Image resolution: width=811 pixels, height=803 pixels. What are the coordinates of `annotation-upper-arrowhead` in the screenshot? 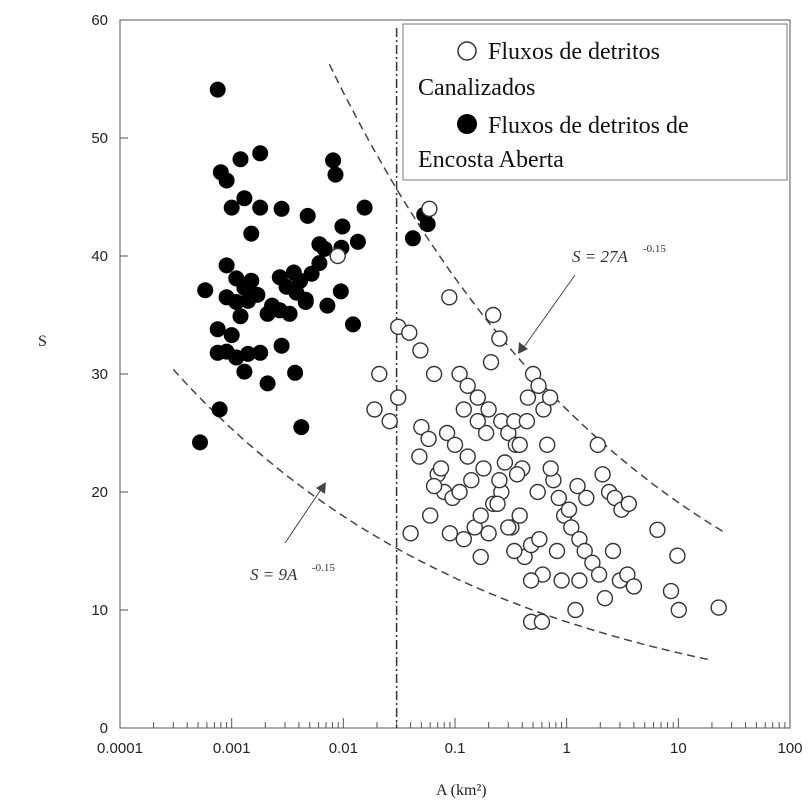 It's located at (523, 348).